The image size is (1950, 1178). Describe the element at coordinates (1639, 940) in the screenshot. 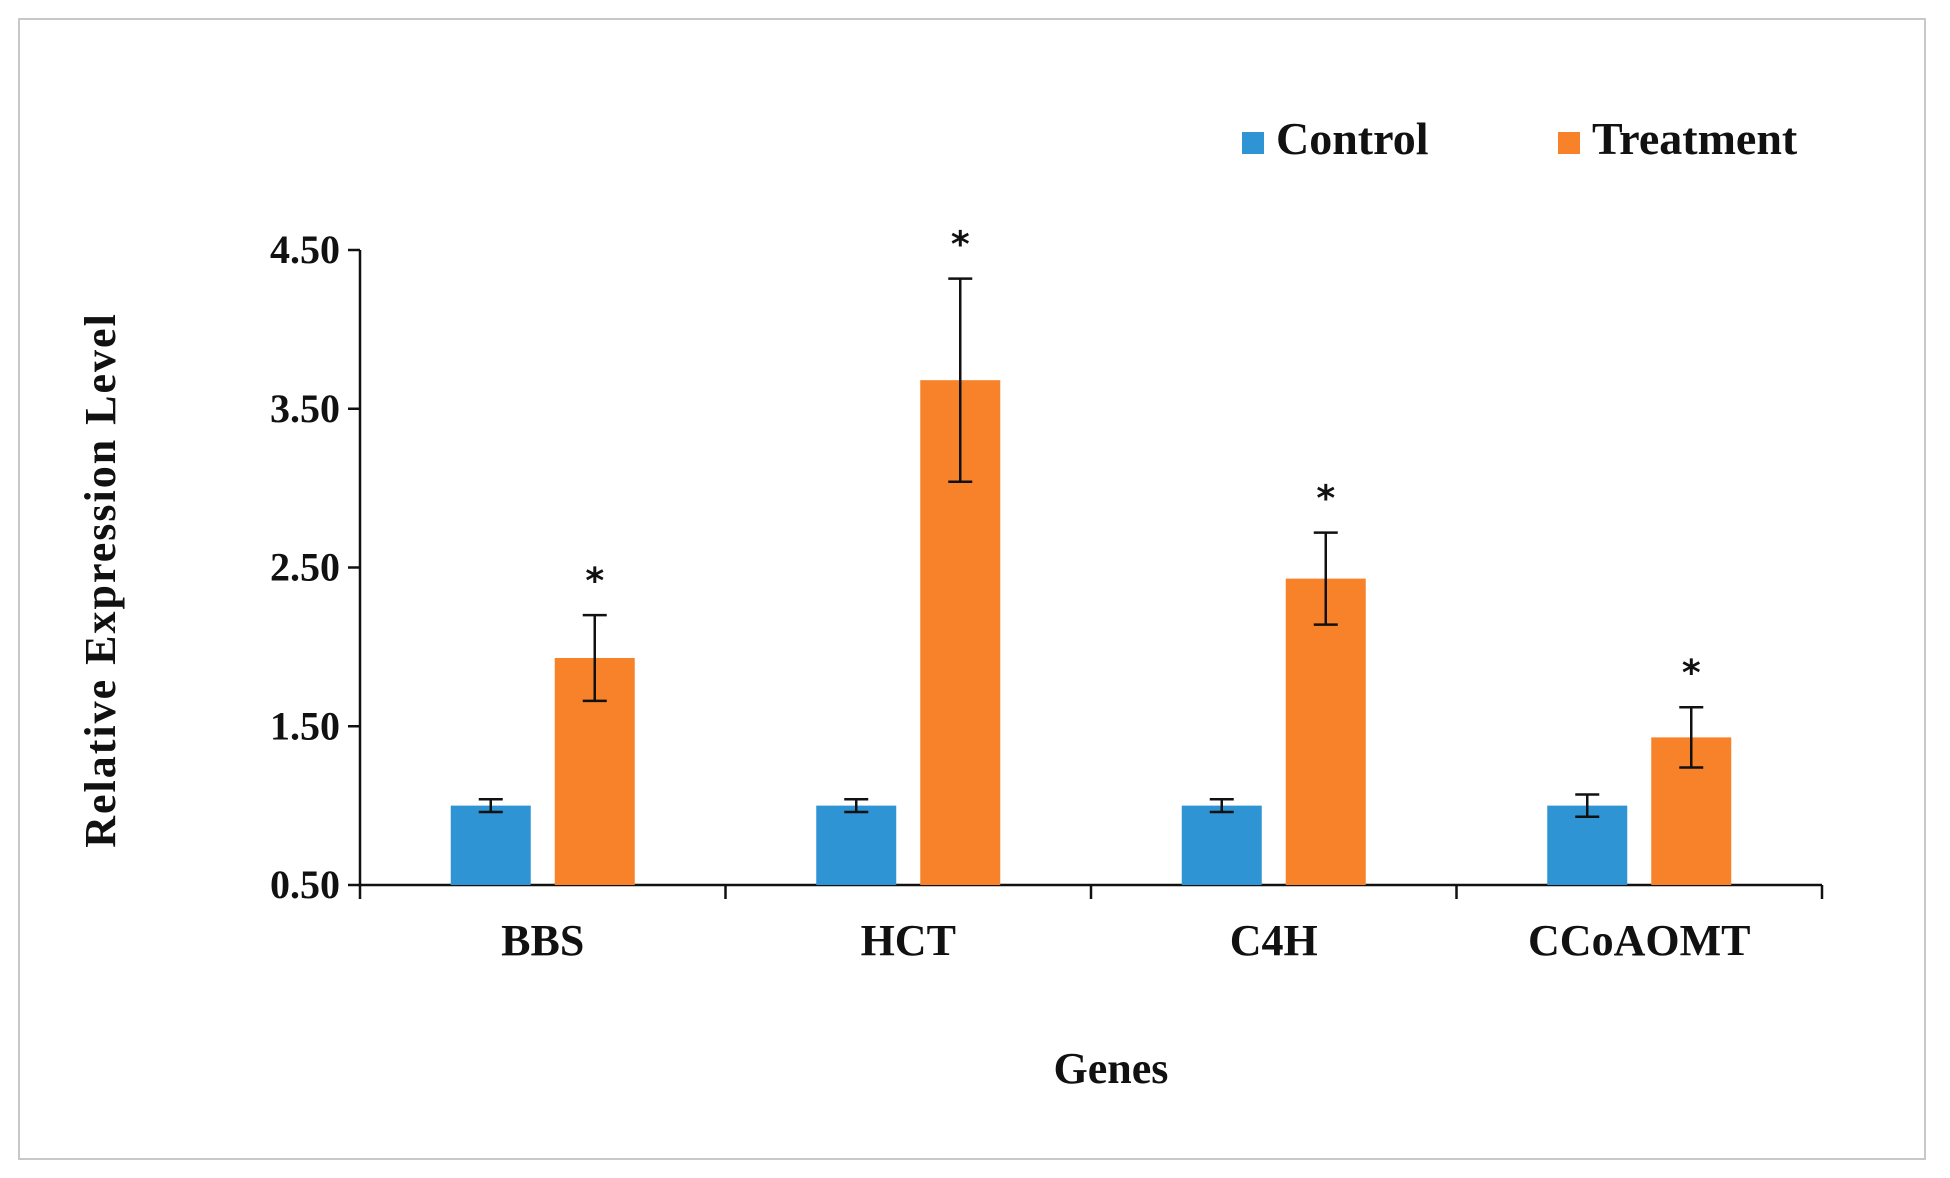

I see `x-category-label: CCoAOMT` at that location.